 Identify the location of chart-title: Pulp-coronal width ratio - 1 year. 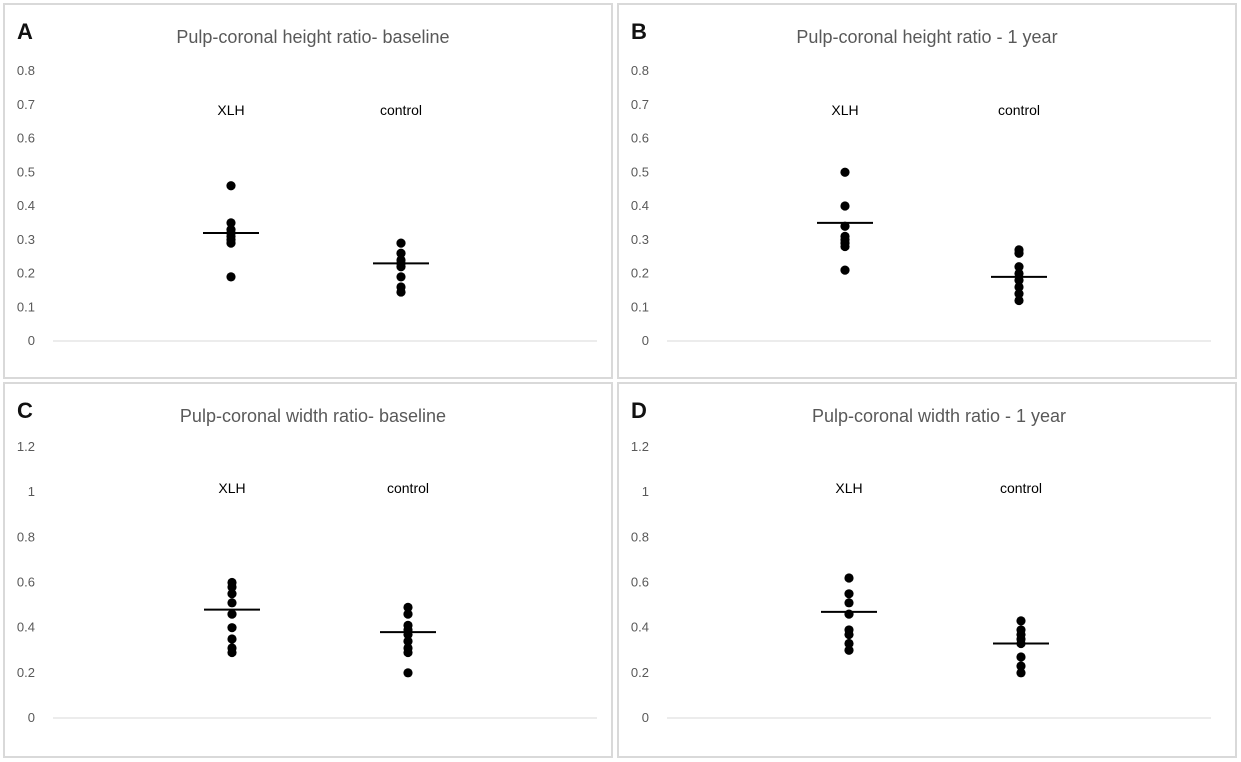
(939, 416).